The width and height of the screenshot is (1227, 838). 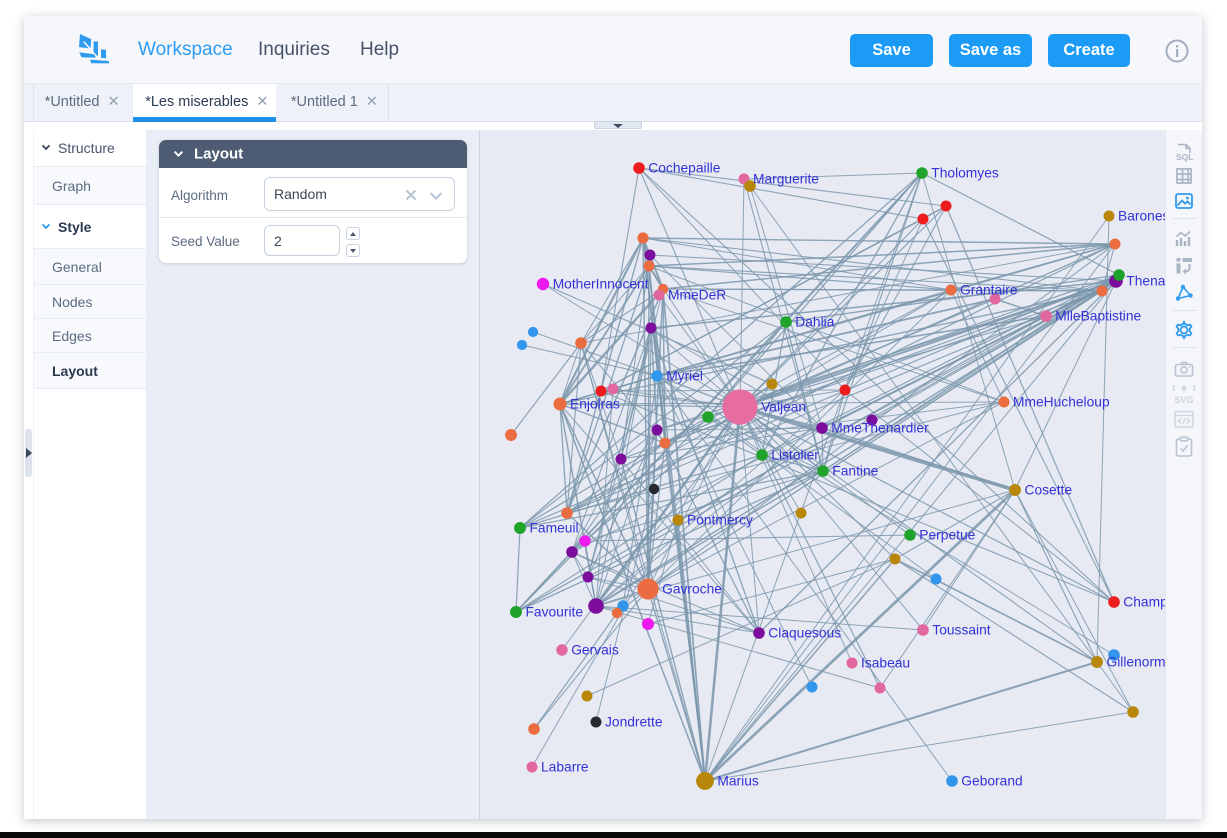 What do you see at coordinates (1184, 400) in the screenshot?
I see `svg-text: SVG` at bounding box center [1184, 400].